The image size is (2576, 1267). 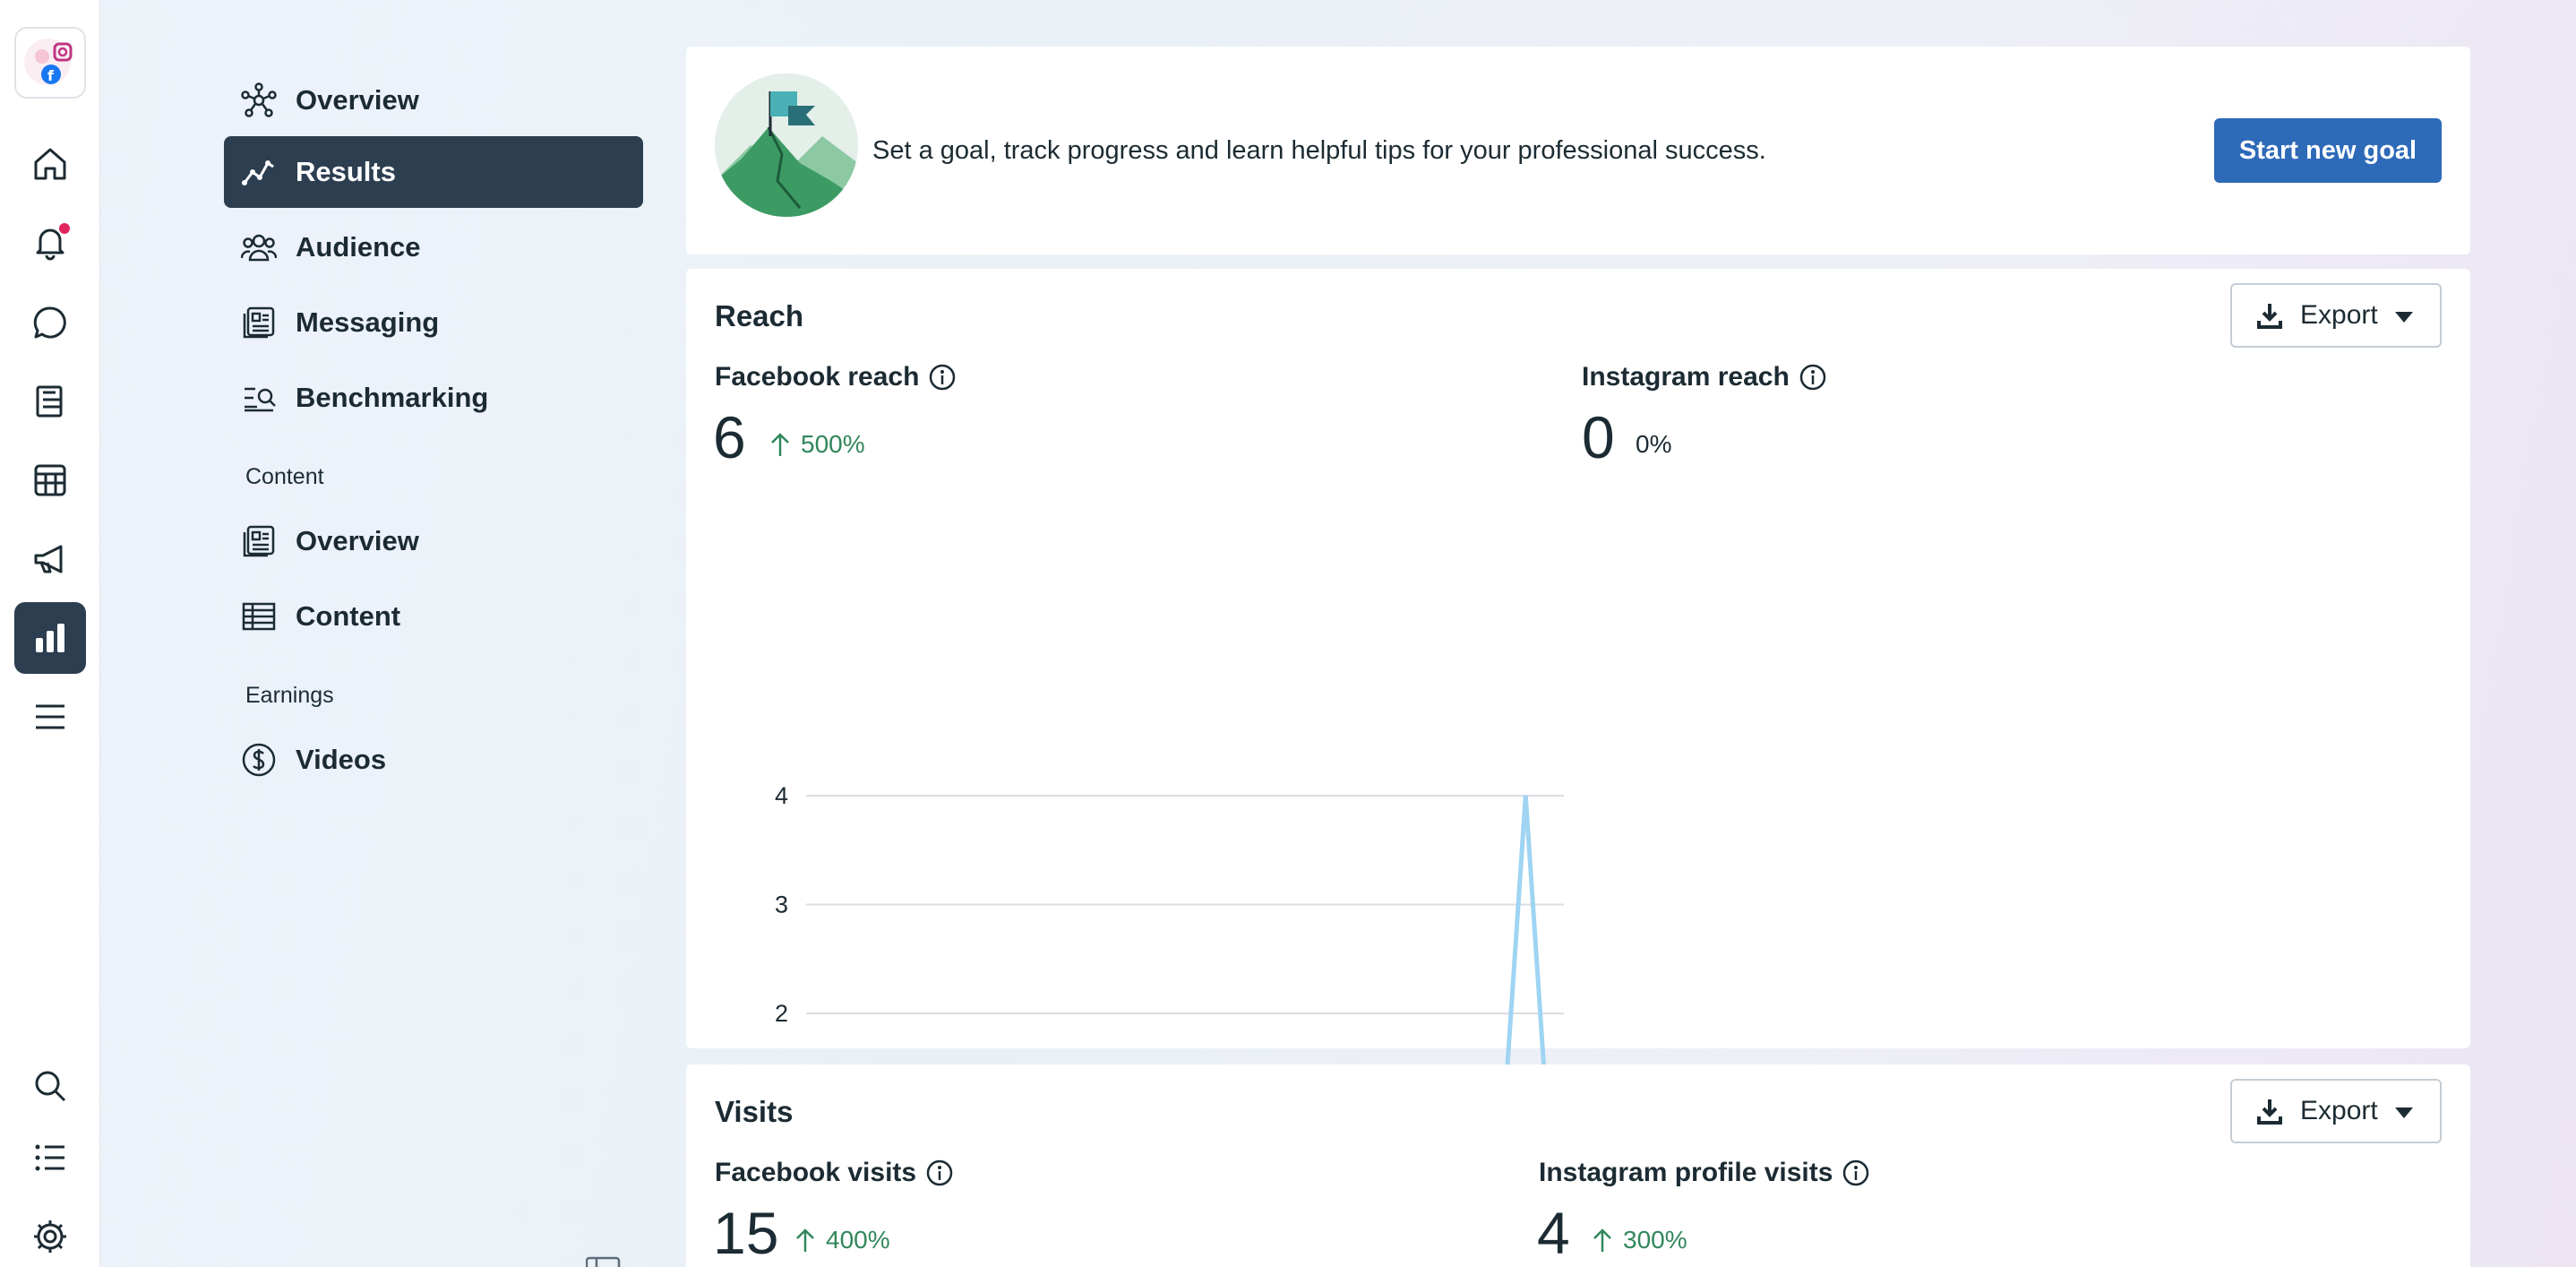 What do you see at coordinates (604, 1261) in the screenshot?
I see `collapse-sidebar-icon` at bounding box center [604, 1261].